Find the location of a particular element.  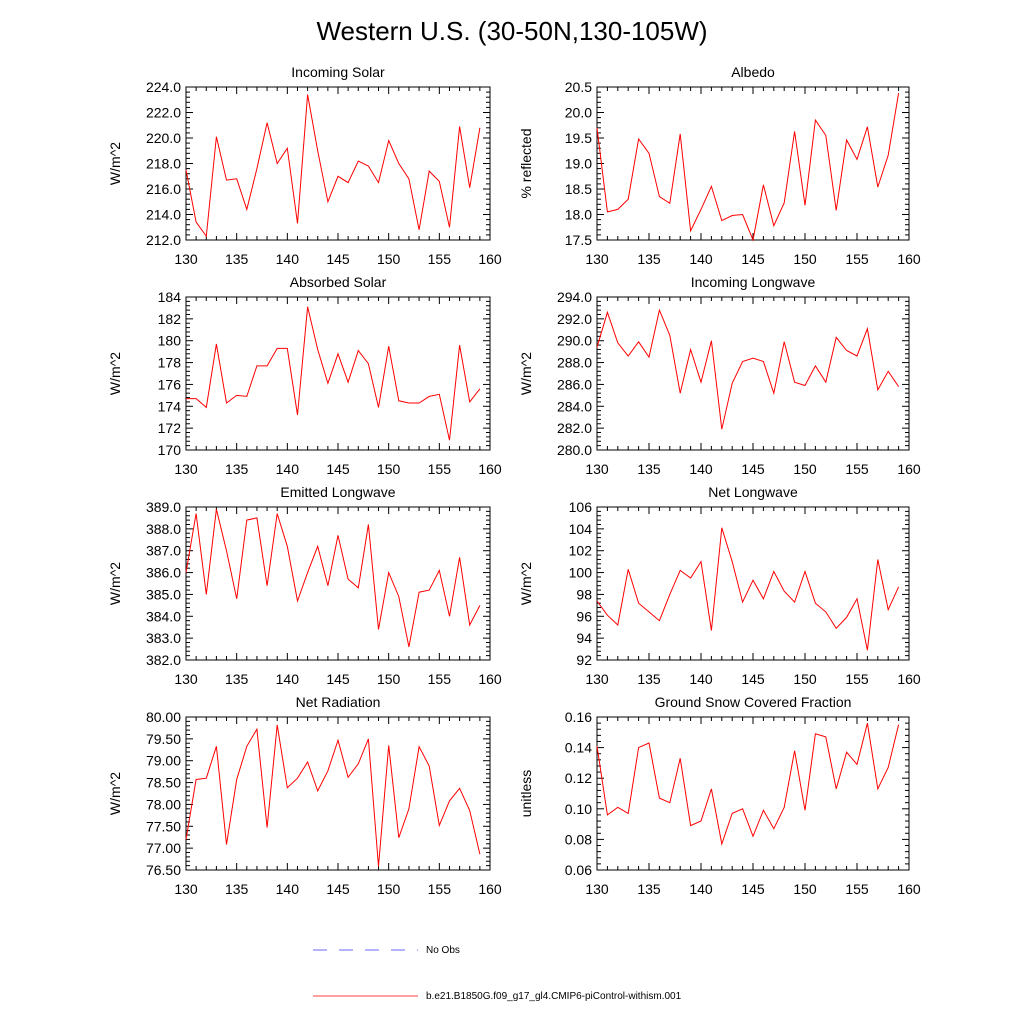

y-tick-label: 19.0 is located at coordinates (578, 164).